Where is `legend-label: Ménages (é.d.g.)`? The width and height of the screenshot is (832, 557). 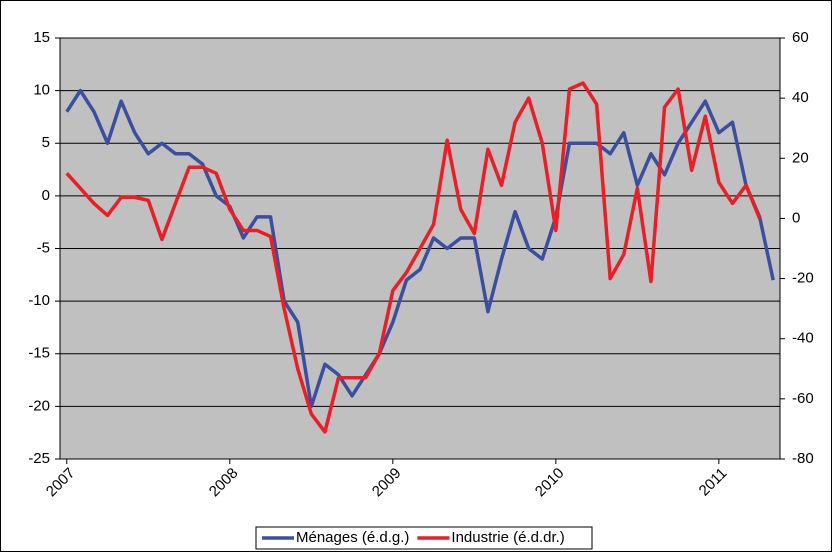 legend-label: Ménages (é.d.g.) is located at coordinates (352, 537).